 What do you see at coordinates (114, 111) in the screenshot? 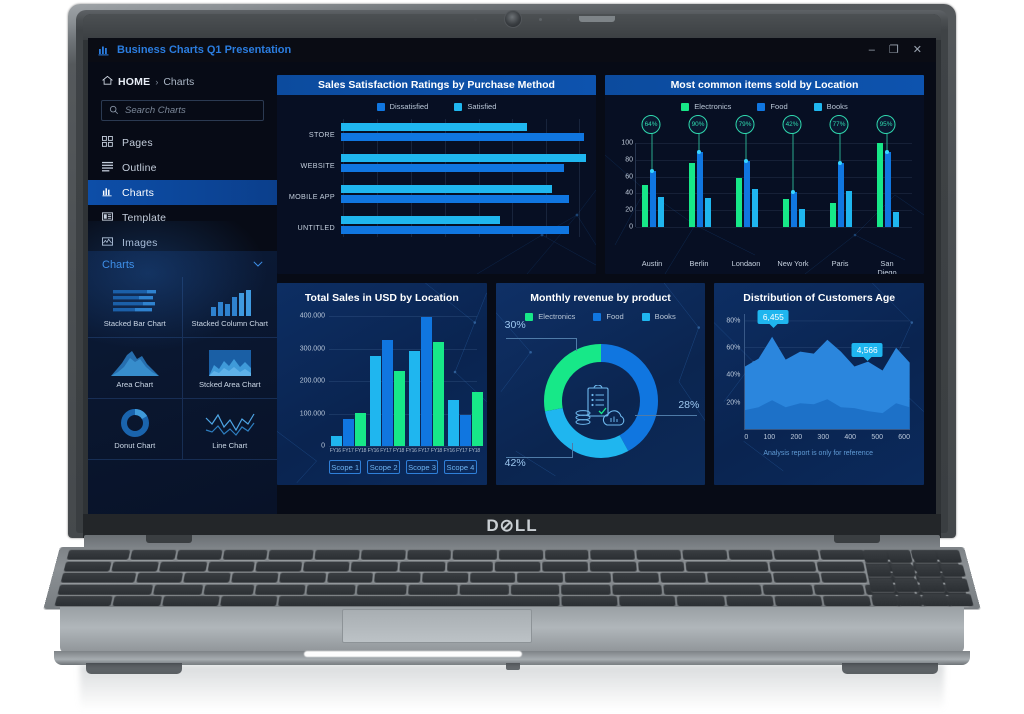
I see `search-icon` at bounding box center [114, 111].